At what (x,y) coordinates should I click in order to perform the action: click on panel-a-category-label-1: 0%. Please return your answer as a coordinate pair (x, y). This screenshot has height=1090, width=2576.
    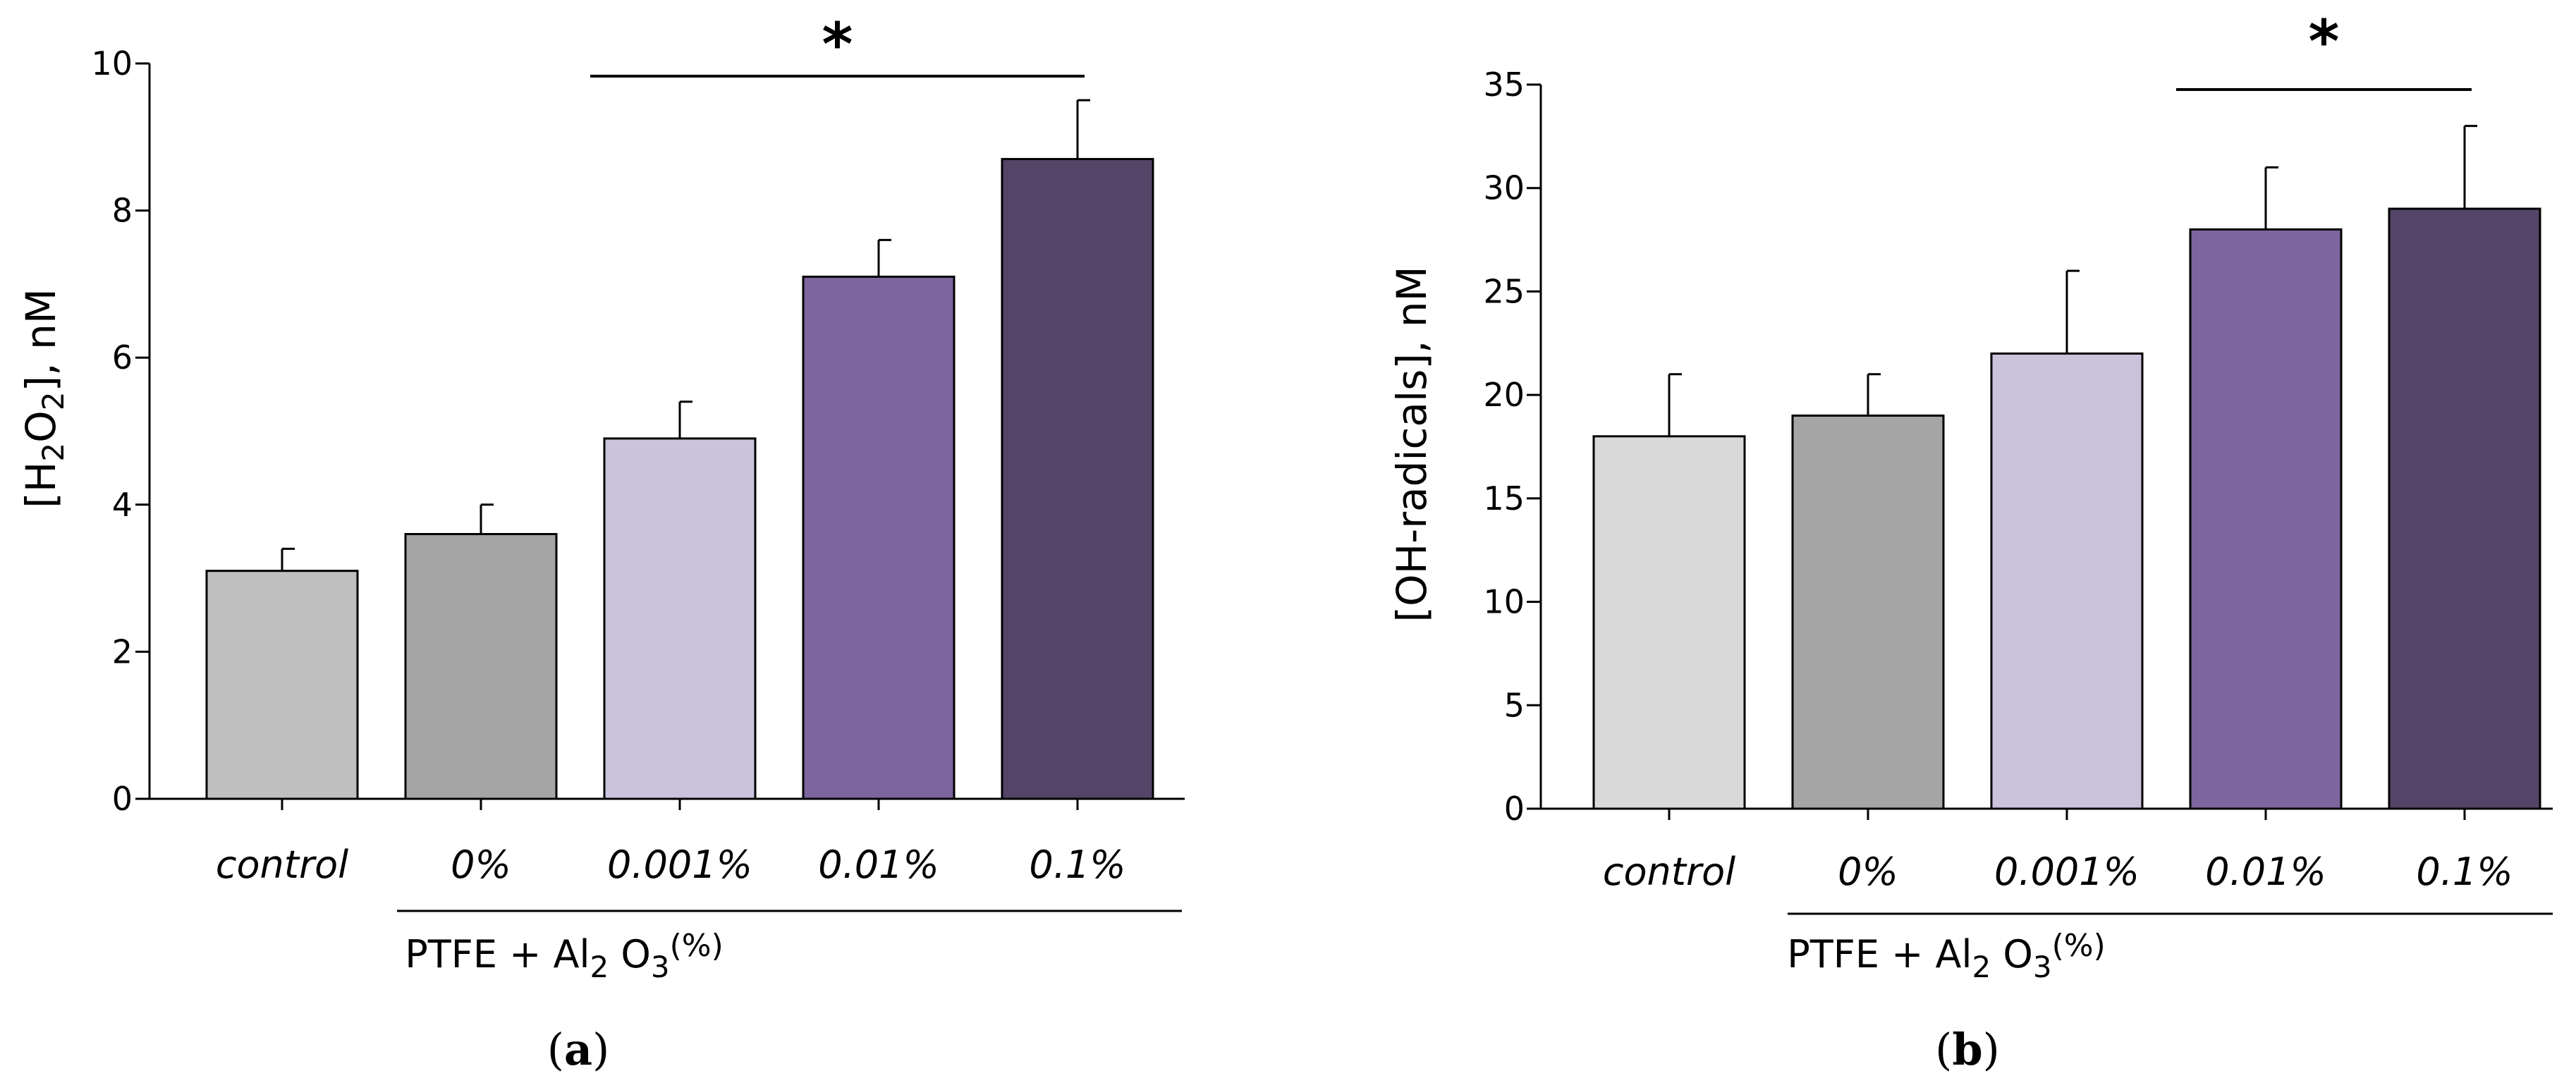
    Looking at the image, I should click on (481, 865).